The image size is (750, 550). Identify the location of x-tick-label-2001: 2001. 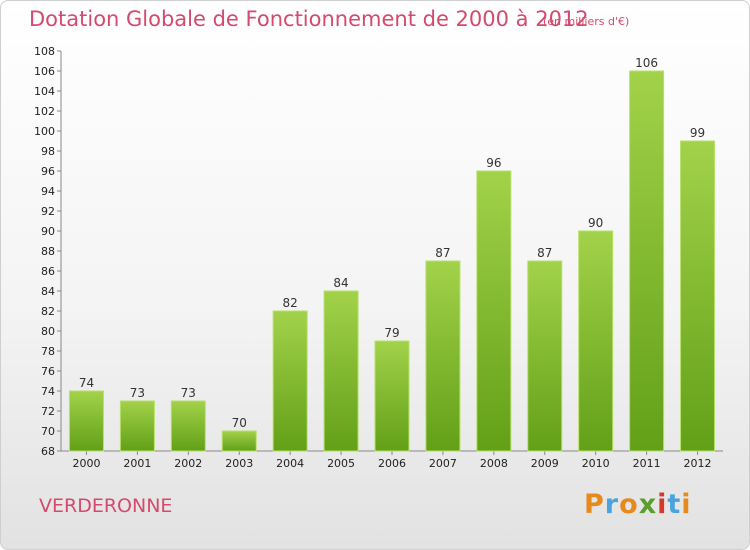
(137, 463).